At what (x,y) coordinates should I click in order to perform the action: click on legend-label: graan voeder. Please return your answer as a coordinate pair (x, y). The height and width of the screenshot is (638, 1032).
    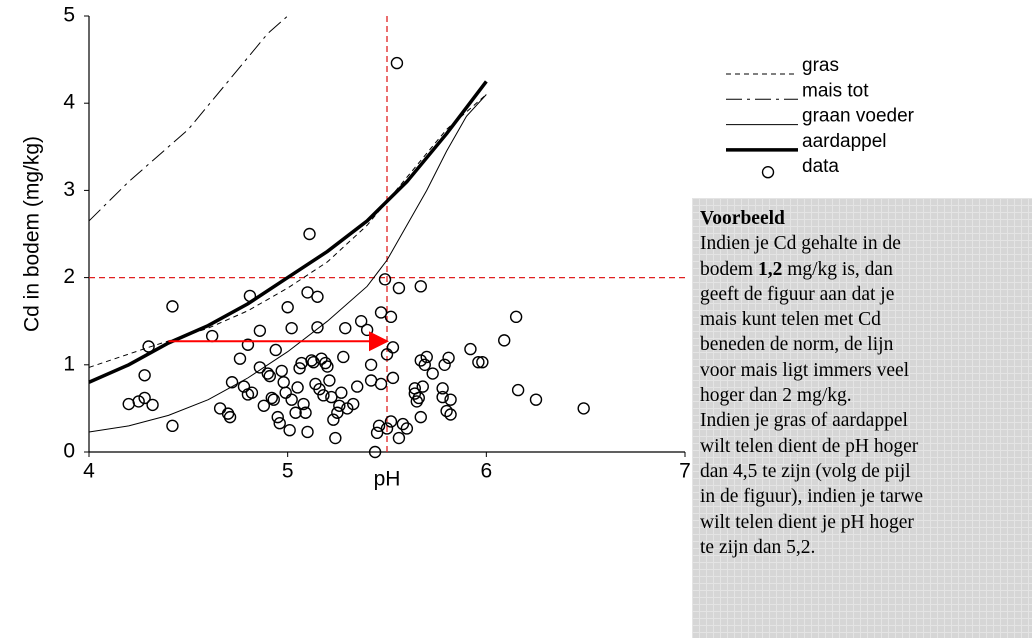
    Looking at the image, I should click on (858, 116).